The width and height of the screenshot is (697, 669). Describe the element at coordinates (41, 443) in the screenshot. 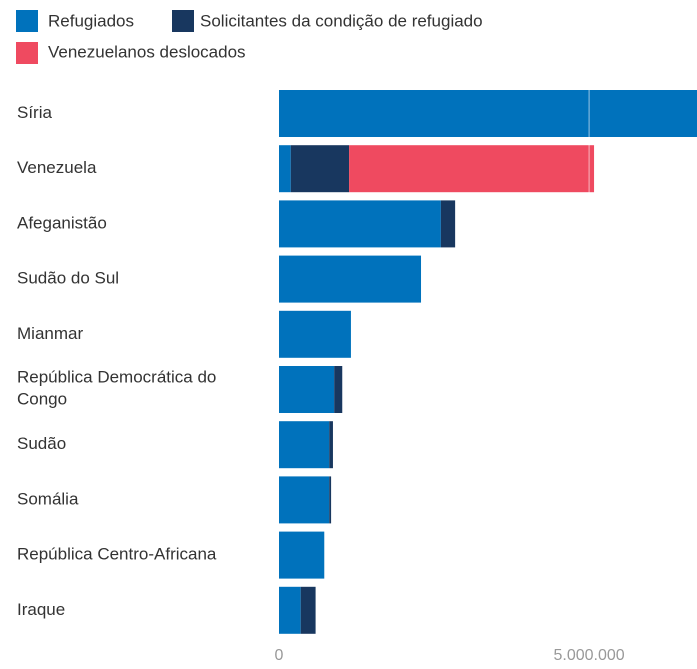

I see `category-label: Sudão` at that location.